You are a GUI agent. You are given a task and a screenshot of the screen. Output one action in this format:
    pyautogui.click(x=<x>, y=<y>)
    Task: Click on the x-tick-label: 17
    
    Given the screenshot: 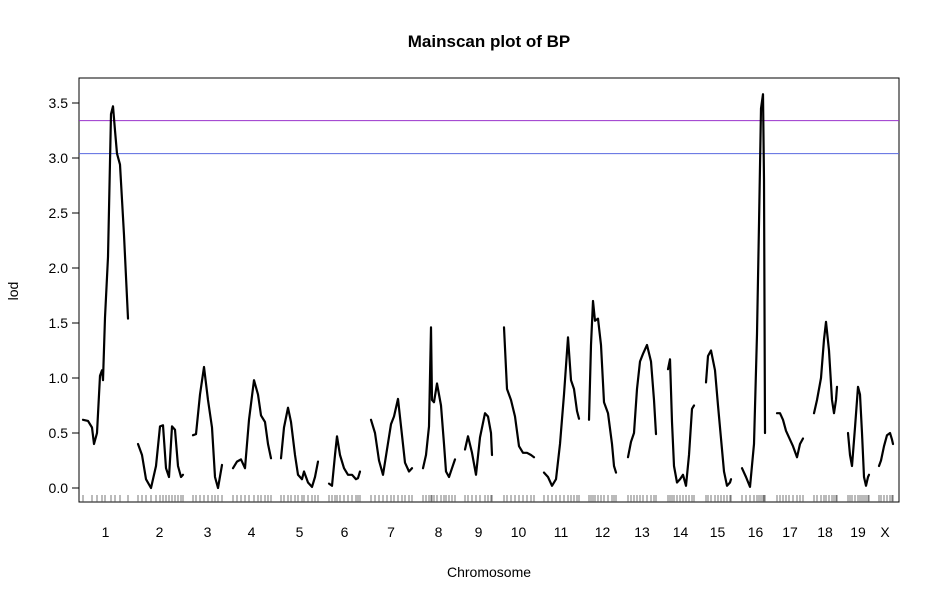 What is the action you would take?
    pyautogui.click(x=790, y=532)
    